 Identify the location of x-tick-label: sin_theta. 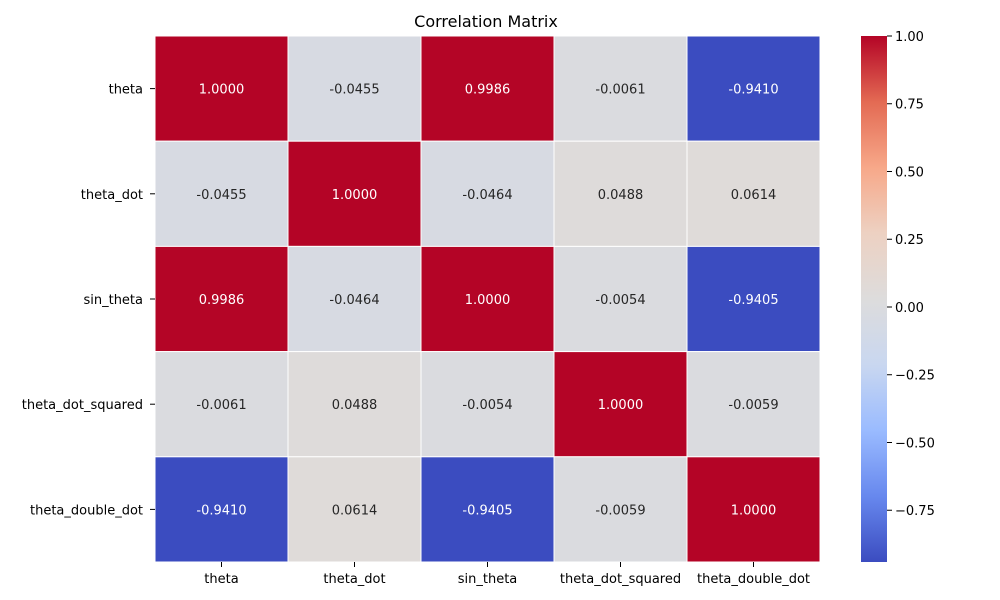
(488, 579).